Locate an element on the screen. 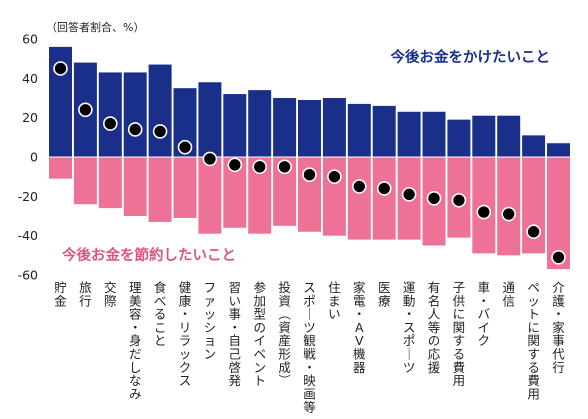  category-label: 有名人等の応援 is located at coordinates (434, 327).